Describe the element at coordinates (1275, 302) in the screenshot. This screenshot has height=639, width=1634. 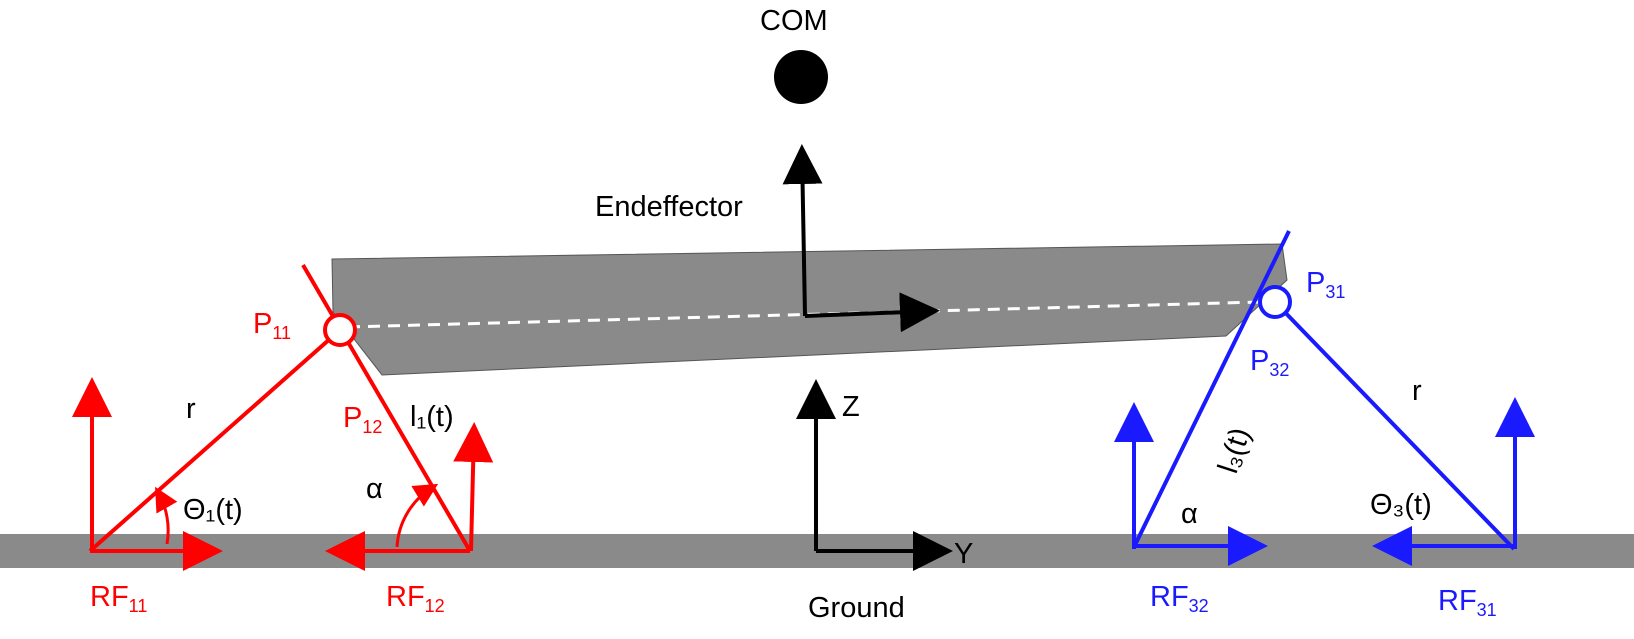
I see `joint-p31` at that location.